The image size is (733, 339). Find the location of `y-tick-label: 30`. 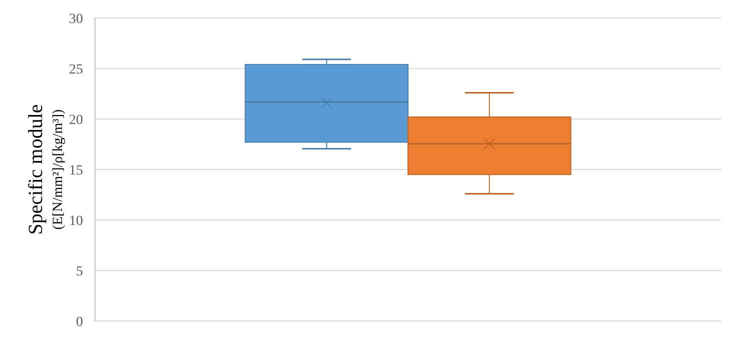

y-tick-label: 30 is located at coordinates (76, 19).